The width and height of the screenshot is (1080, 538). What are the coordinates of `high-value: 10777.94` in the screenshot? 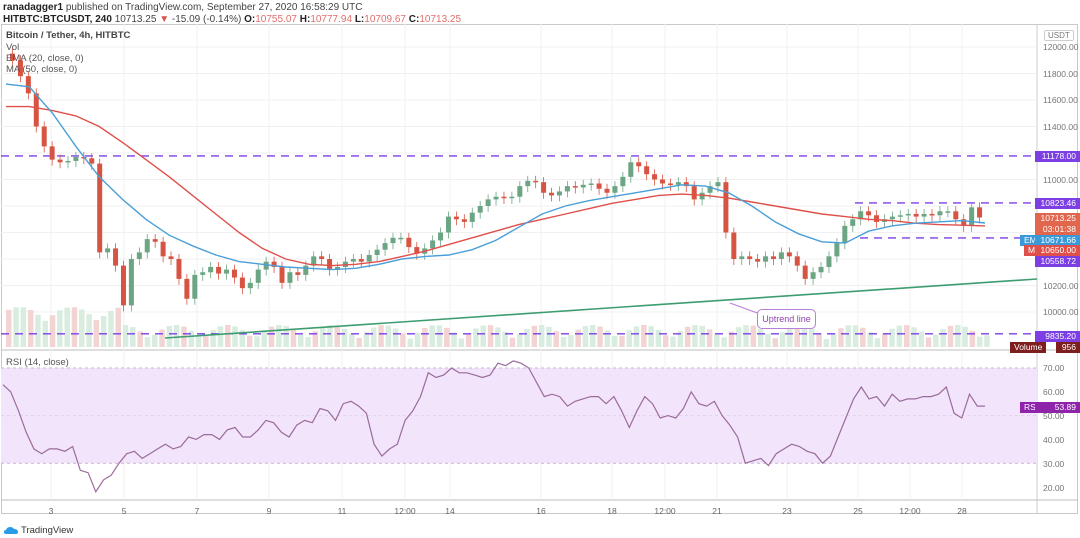 It's located at (331, 19).